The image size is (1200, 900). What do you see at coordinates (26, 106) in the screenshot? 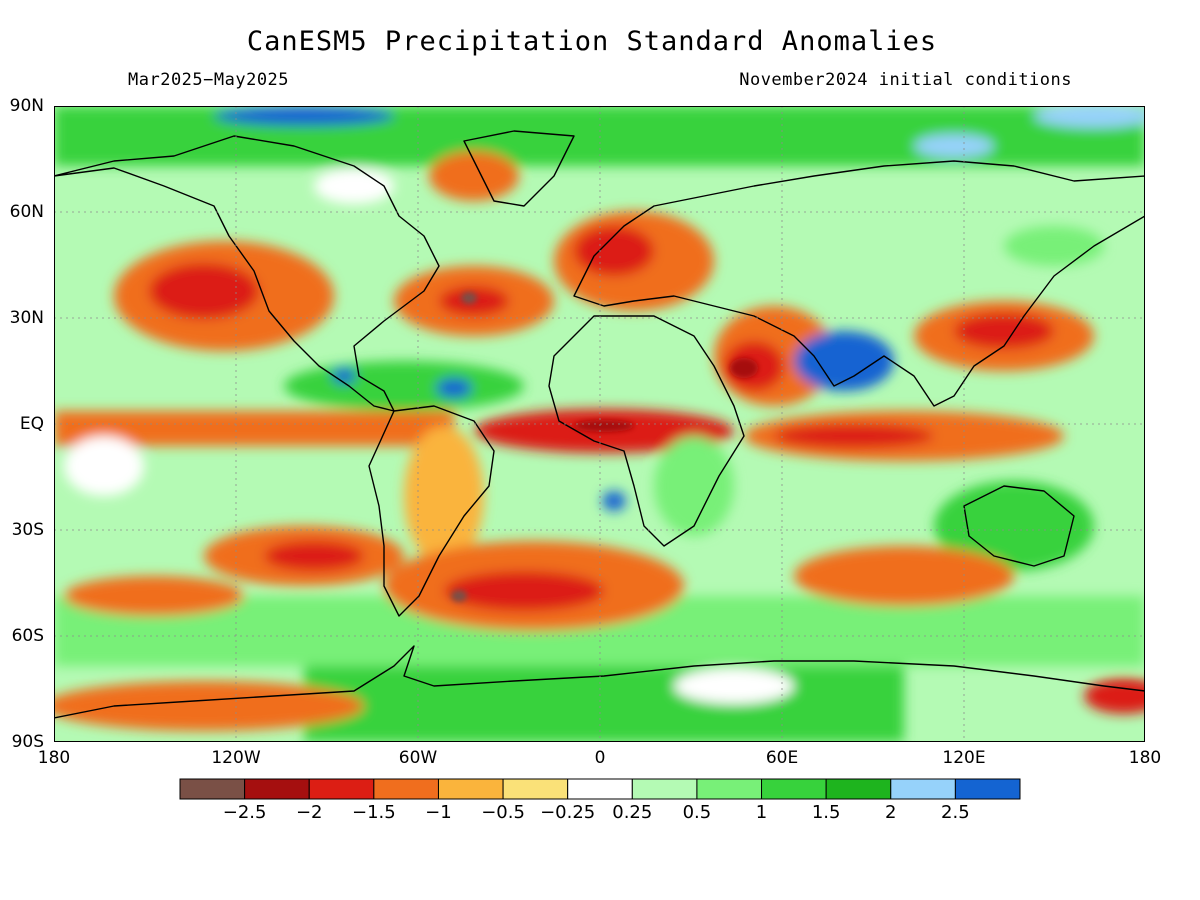
I see `lat-label-90n: 90N` at bounding box center [26, 106].